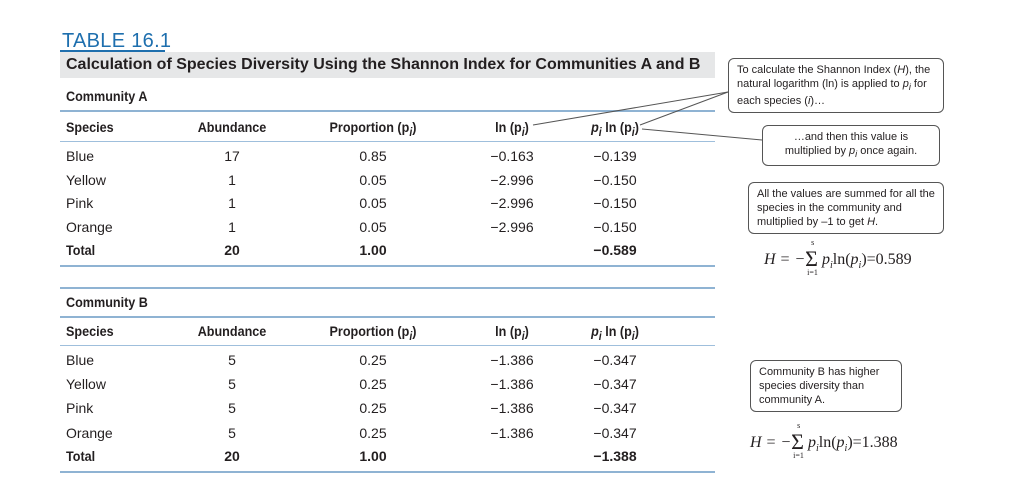 The height and width of the screenshot is (496, 1036). What do you see at coordinates (615, 156) in the screenshot?
I see `cell-pln: −0.139` at bounding box center [615, 156].